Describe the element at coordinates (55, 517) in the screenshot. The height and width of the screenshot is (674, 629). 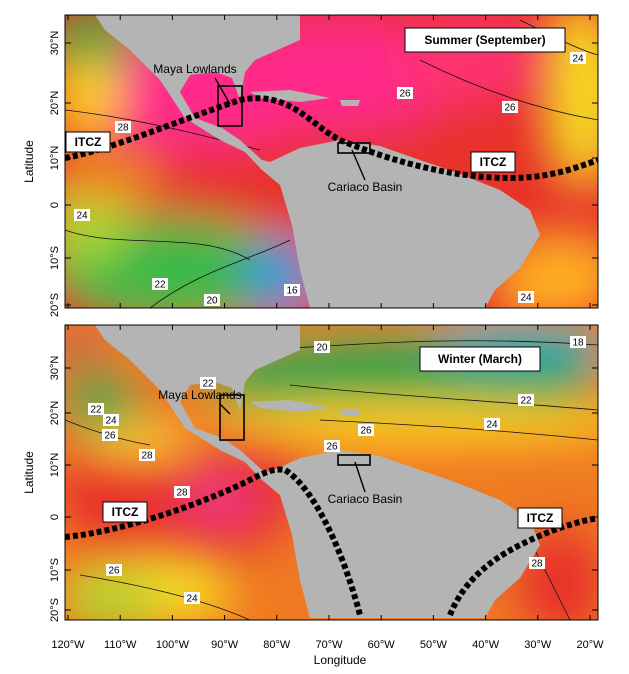
I see `lat-tick-label: 0` at that location.